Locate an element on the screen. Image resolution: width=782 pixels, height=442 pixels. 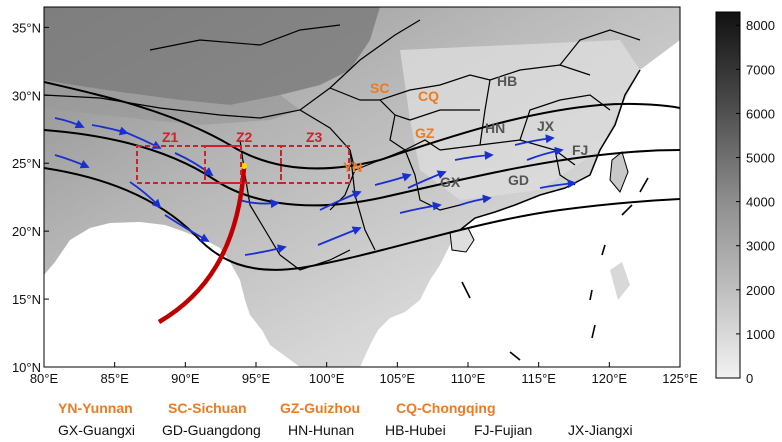
legend-item-jiangxi: JX-Jiangxi is located at coordinates (600, 430).